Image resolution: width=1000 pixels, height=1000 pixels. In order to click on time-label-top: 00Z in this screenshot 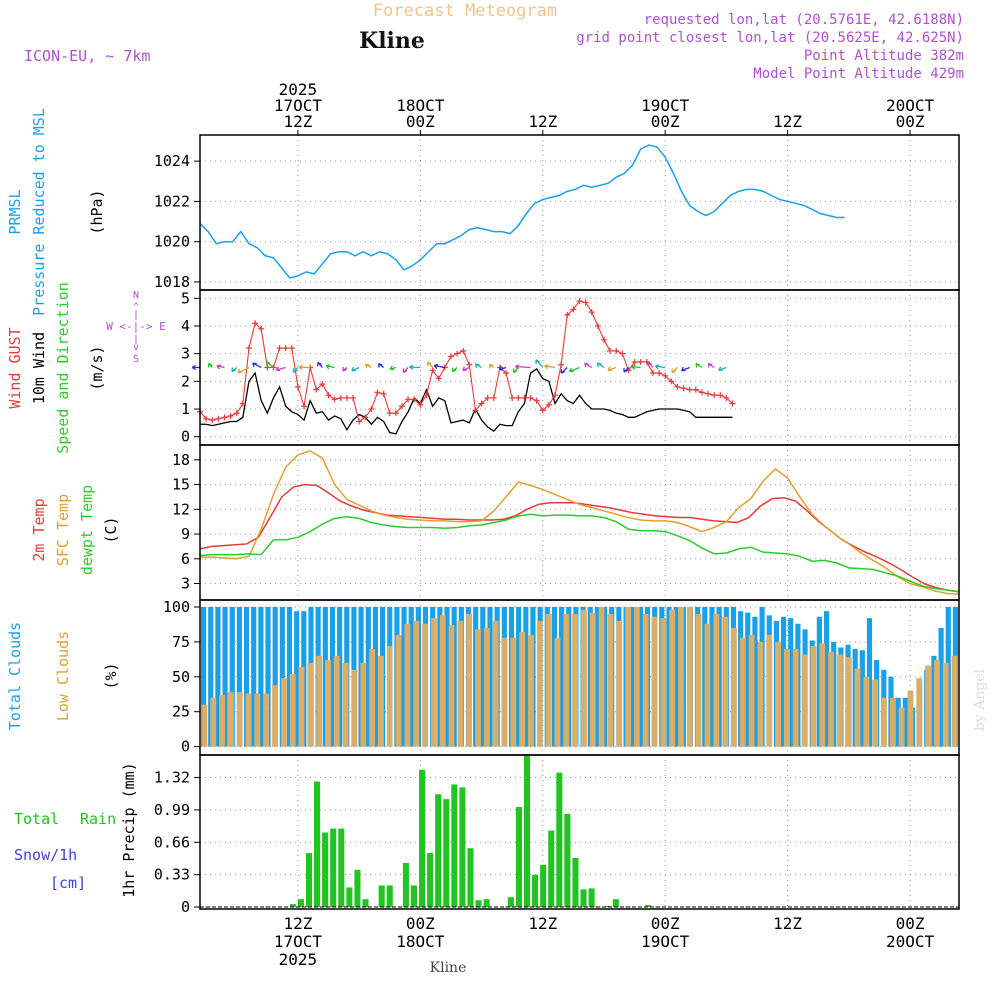, I will do `click(420, 121)`.